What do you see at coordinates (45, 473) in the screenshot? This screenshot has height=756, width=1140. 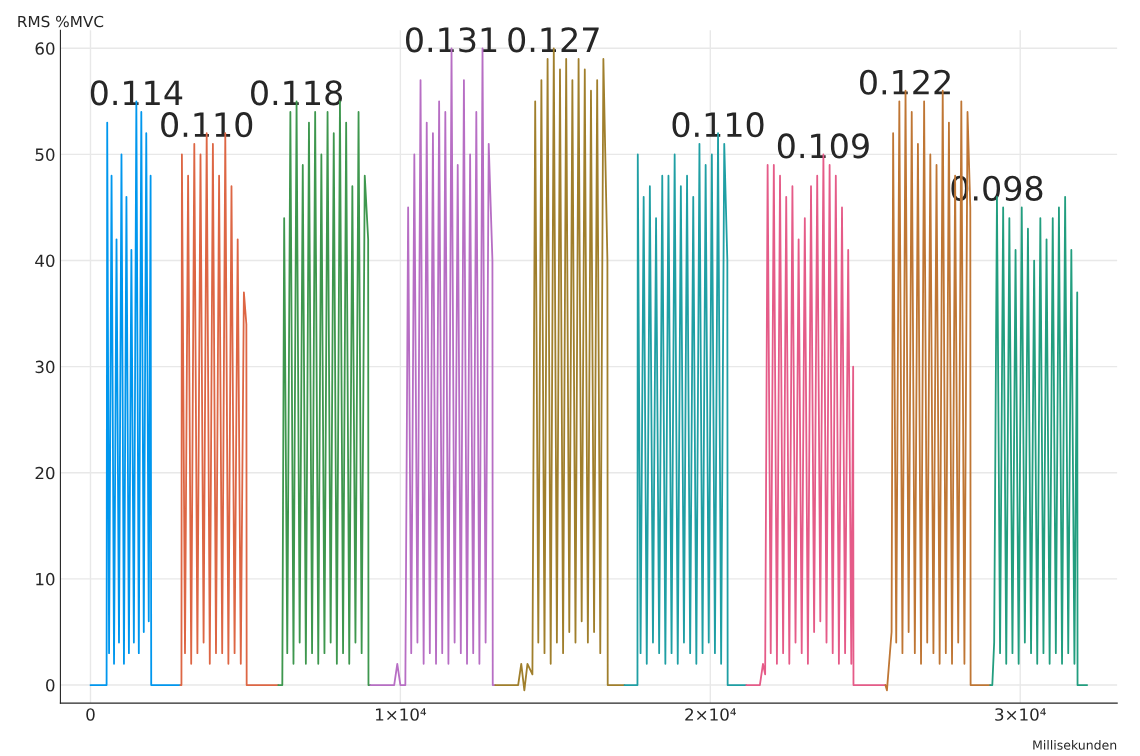 I see `y-tick-label: 20` at bounding box center [45, 473].